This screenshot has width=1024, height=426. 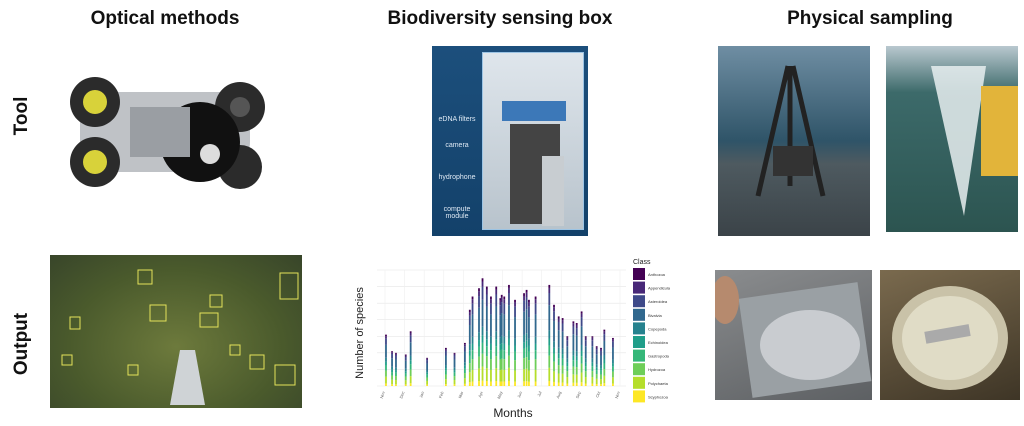 What do you see at coordinates (658, 301) in the screenshot?
I see `legend-label: Asteroidea` at bounding box center [658, 301].